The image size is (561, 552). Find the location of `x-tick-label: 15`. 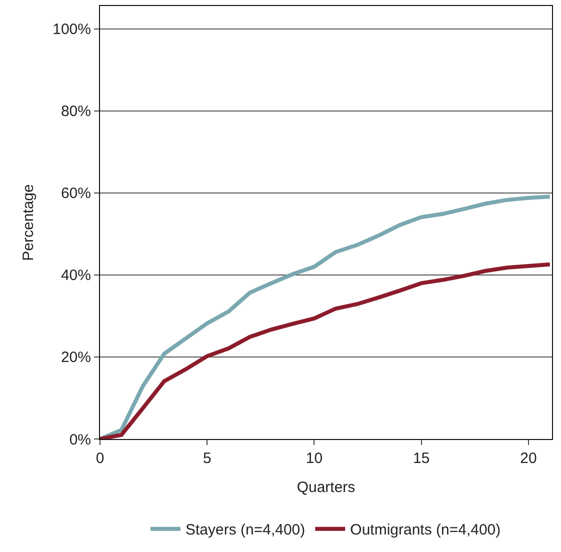

x-tick-label: 15 is located at coordinates (421, 458).